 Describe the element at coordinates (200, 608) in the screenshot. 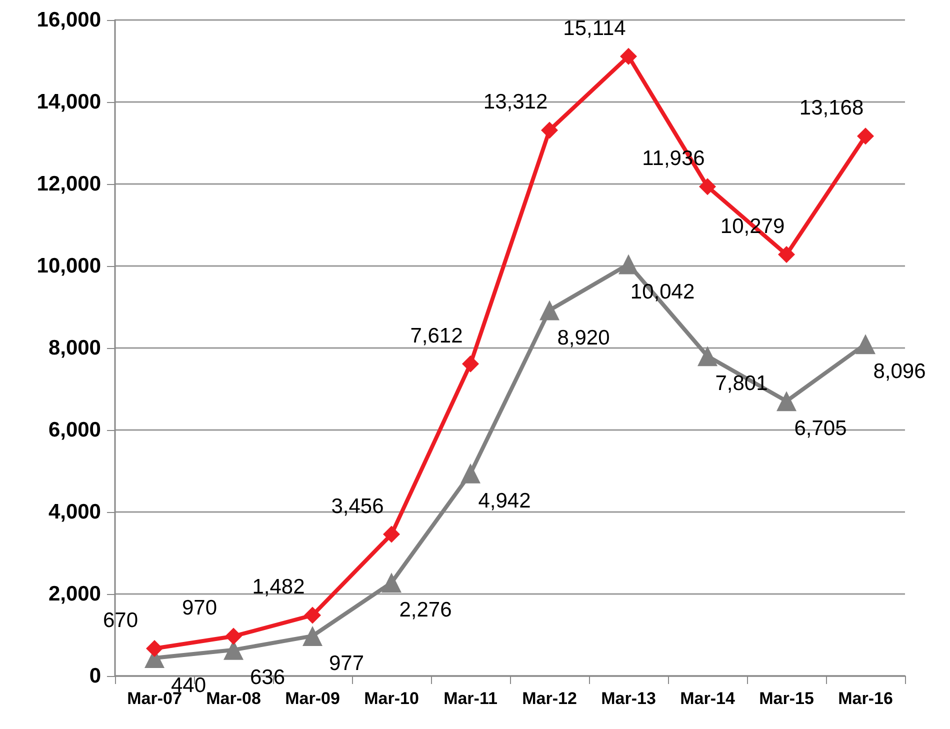

I see `data-label: 970` at that location.